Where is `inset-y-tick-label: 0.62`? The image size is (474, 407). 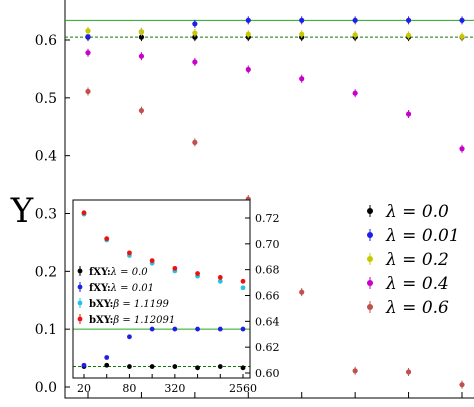
inset-y-tick-label: 0.62 is located at coordinates (267, 347).